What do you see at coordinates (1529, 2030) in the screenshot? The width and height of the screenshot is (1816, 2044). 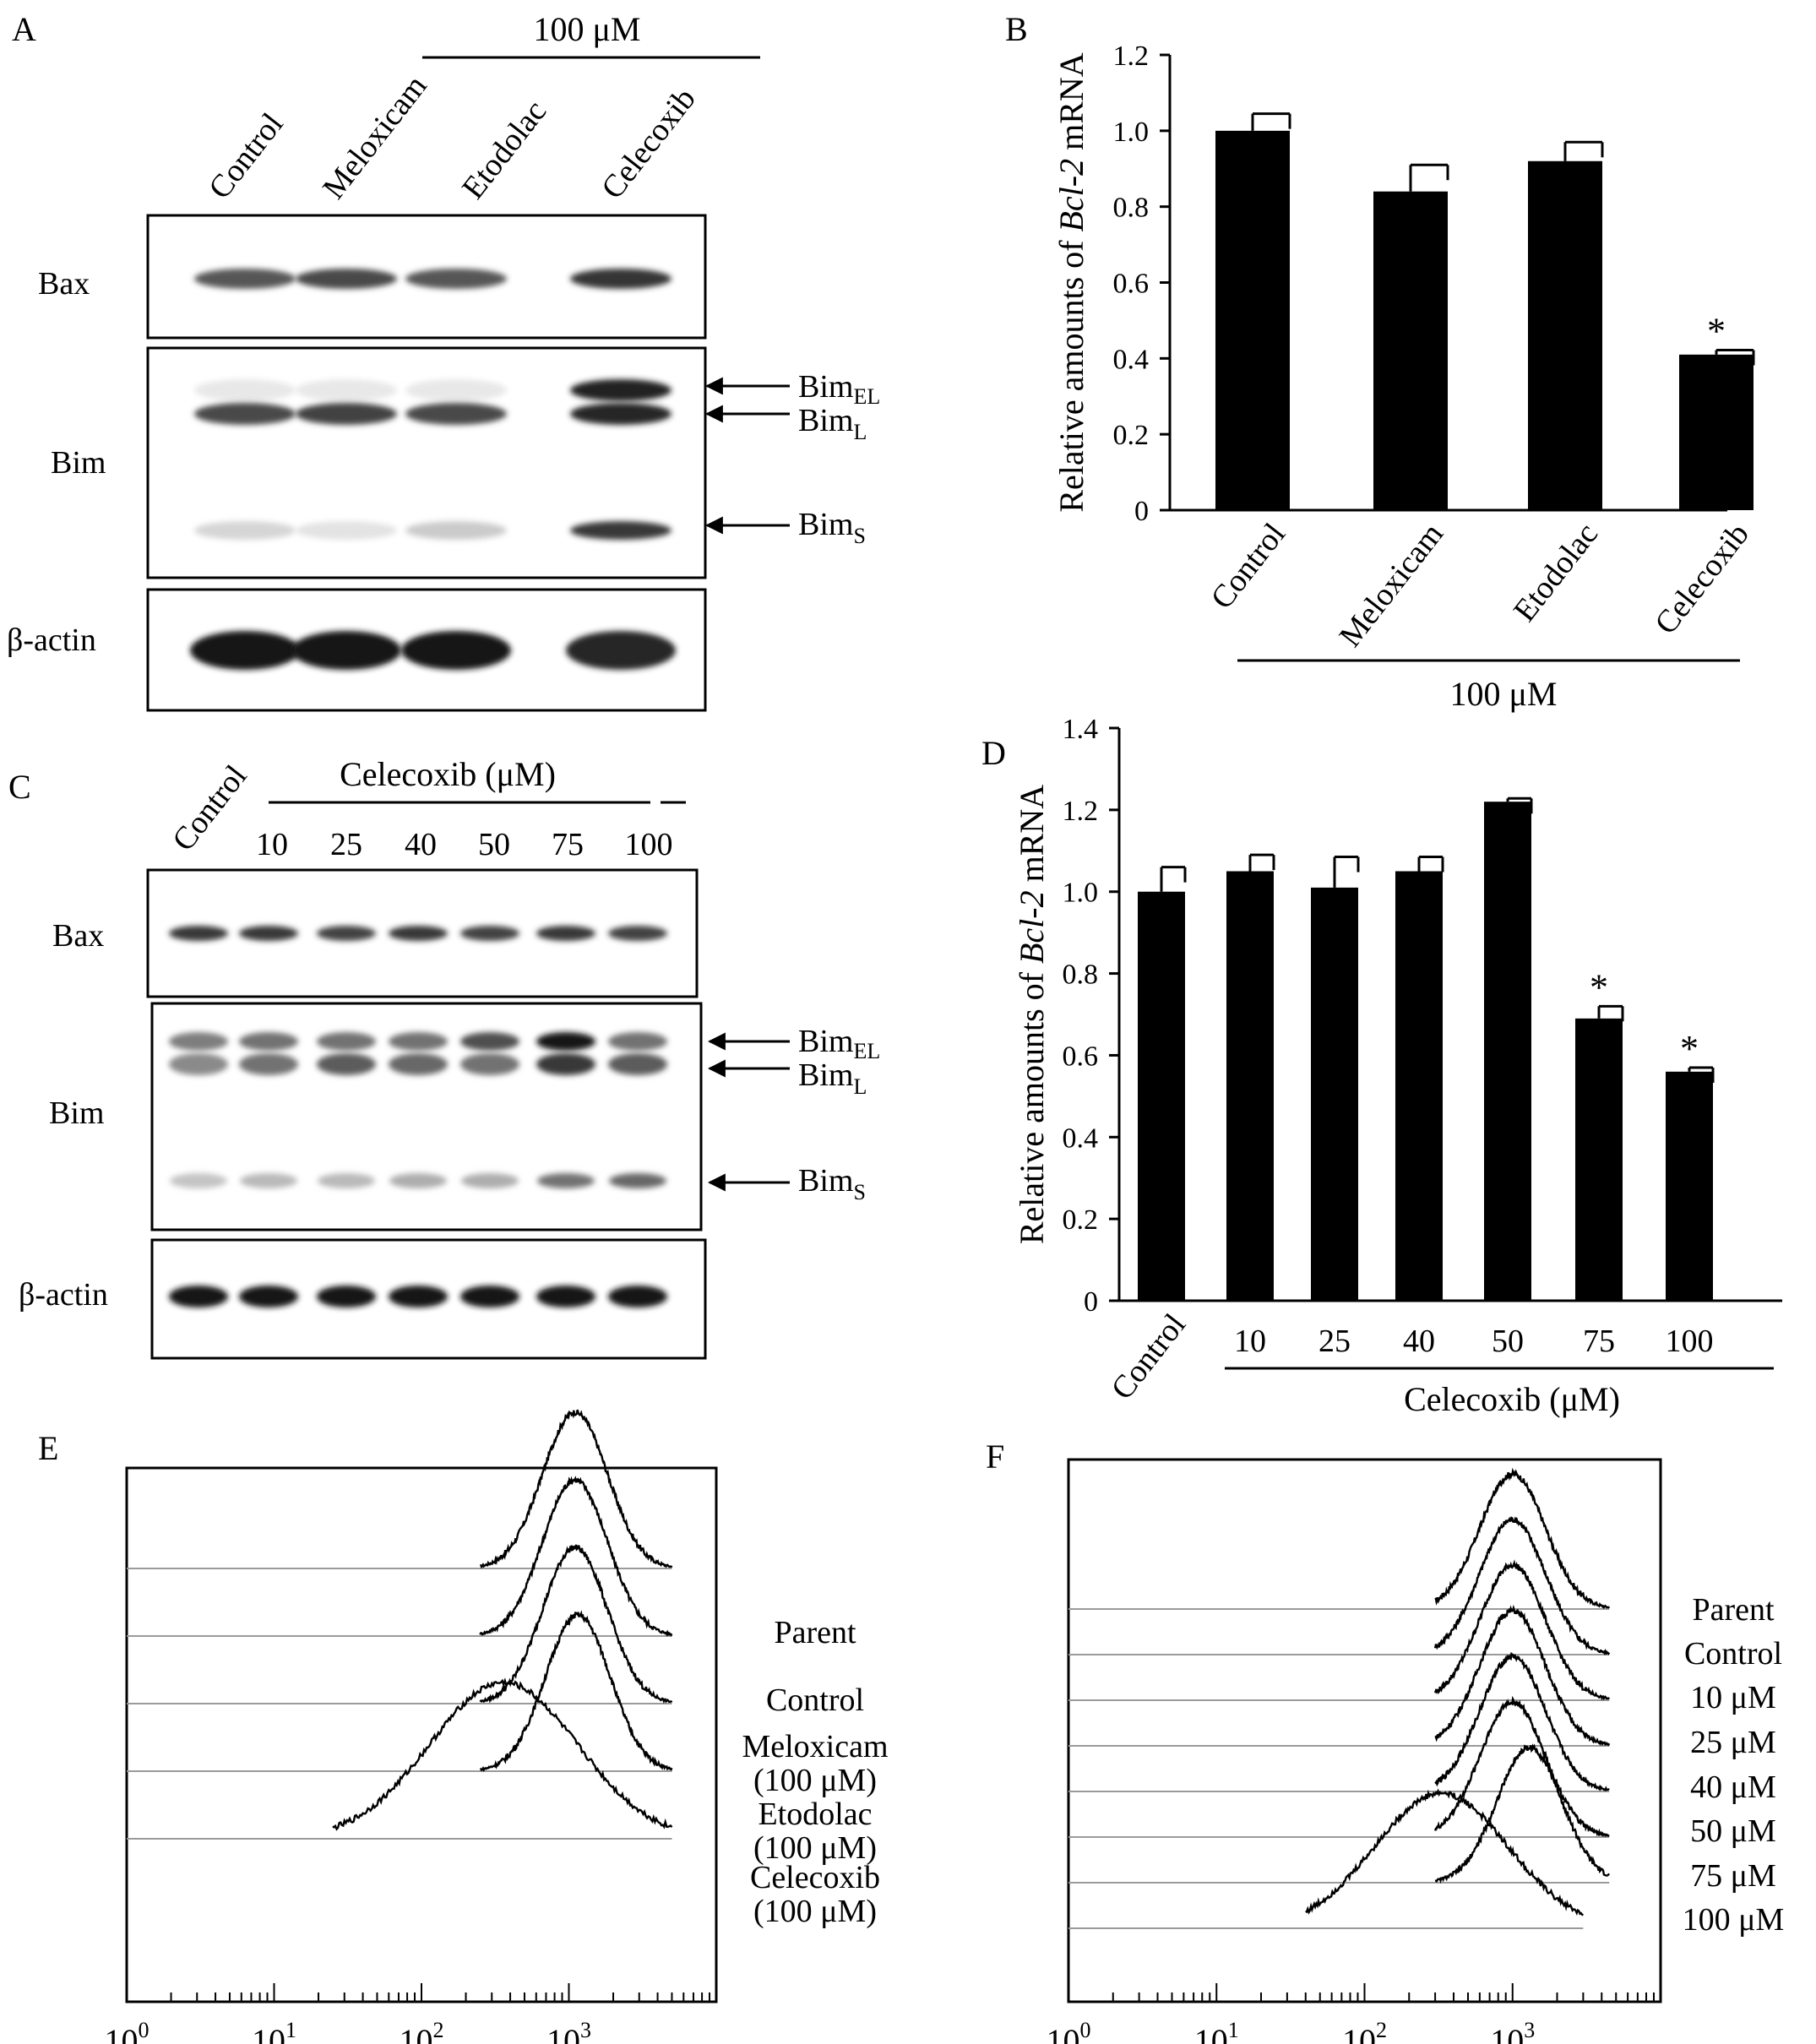 I see `tick-exponent: 3` at bounding box center [1529, 2030].